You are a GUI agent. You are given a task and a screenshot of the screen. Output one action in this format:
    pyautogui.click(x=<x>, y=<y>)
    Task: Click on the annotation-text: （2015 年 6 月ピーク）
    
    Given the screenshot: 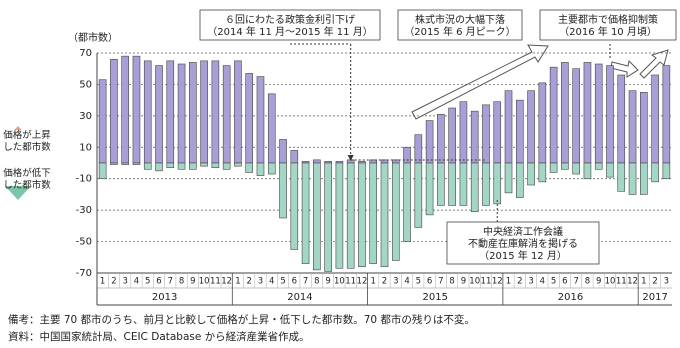 What is the action you would take?
    pyautogui.click(x=459, y=31)
    